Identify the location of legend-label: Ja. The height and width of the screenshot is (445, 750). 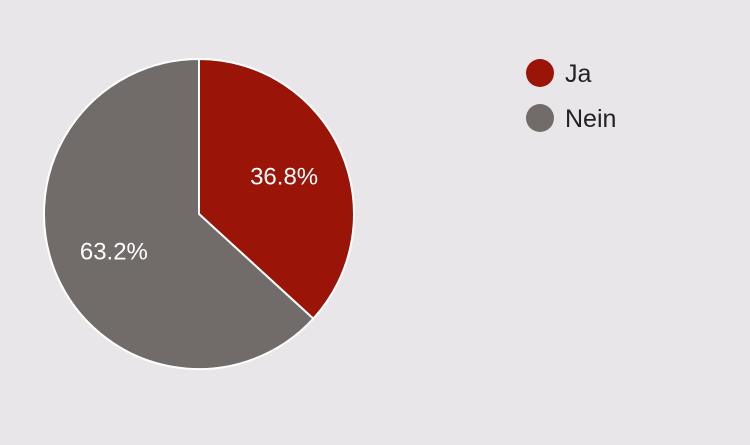
(578, 74).